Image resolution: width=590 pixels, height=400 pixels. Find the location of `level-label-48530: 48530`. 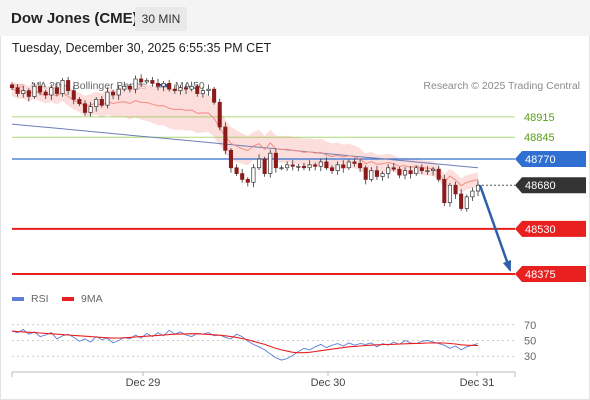

level-label-48530: 48530 is located at coordinates (540, 230).